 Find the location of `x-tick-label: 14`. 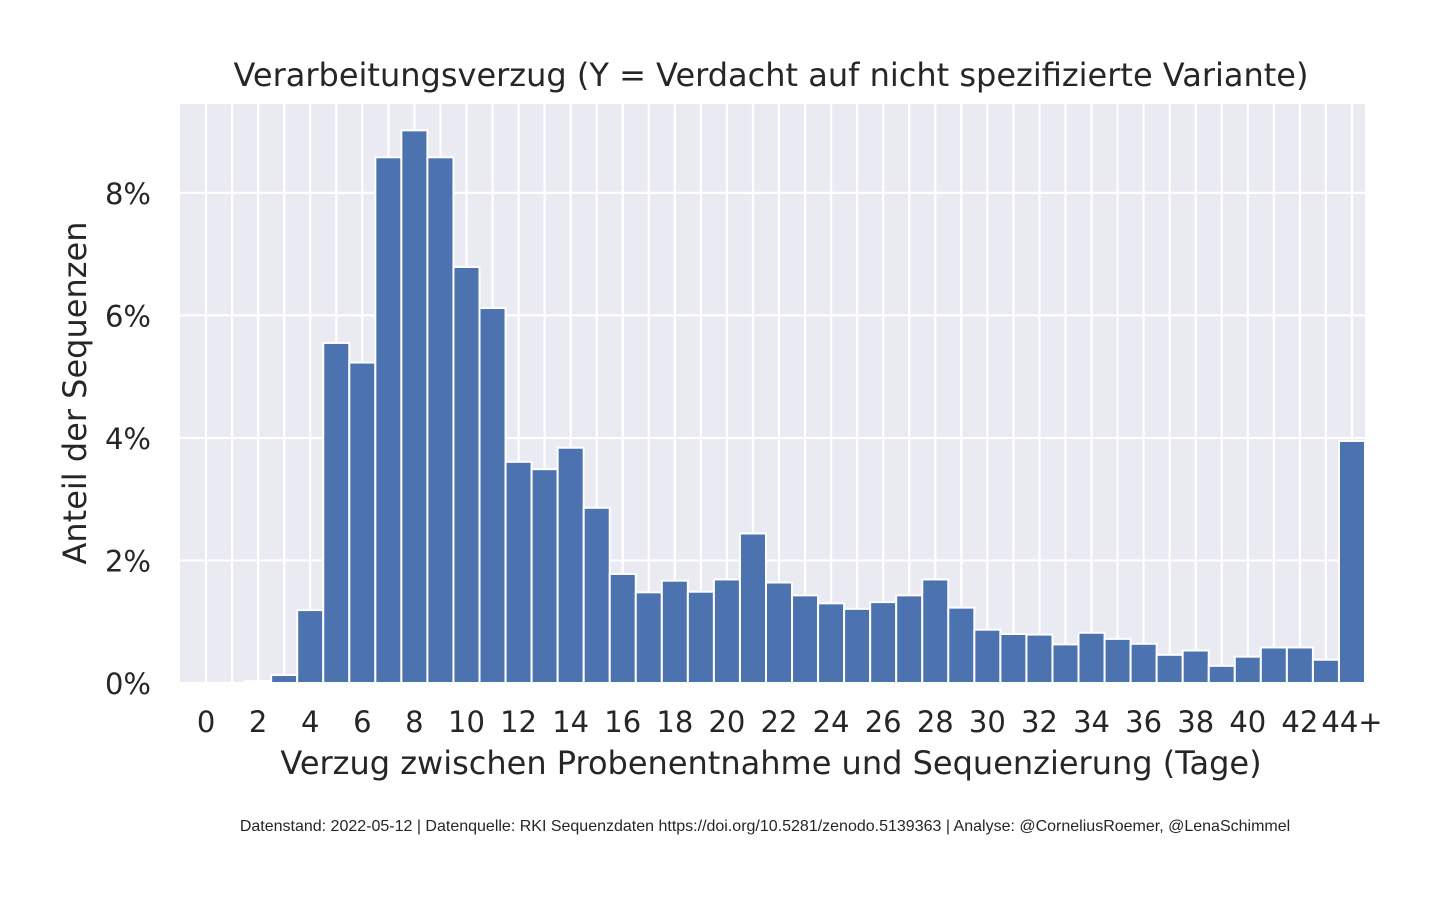

x-tick-label: 14 is located at coordinates (570, 722).